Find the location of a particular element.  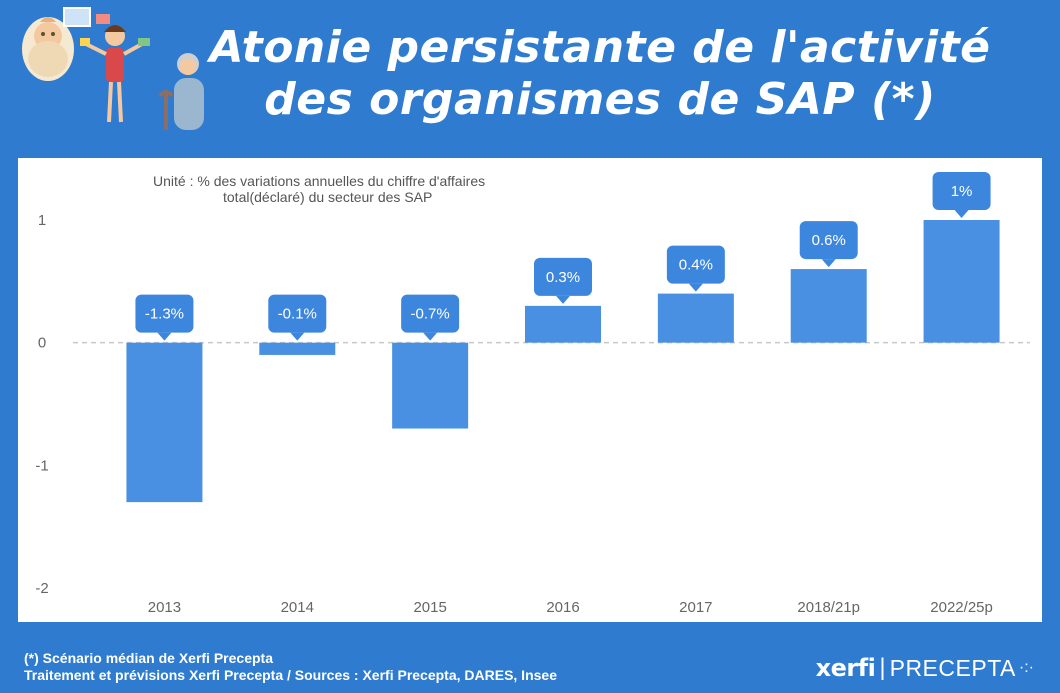

elderly-person-icon is located at coordinates (181, 91).